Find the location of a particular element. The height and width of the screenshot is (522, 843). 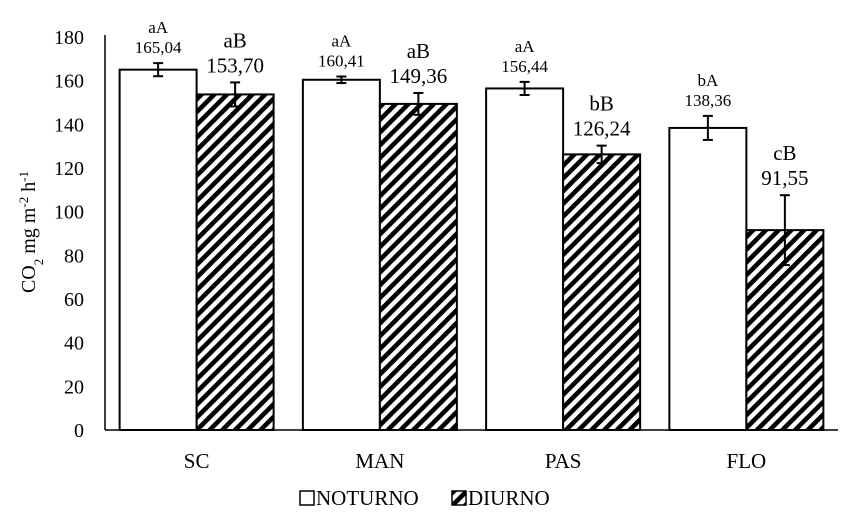

legend-label-diurno: DIURNO is located at coordinates (509, 498).